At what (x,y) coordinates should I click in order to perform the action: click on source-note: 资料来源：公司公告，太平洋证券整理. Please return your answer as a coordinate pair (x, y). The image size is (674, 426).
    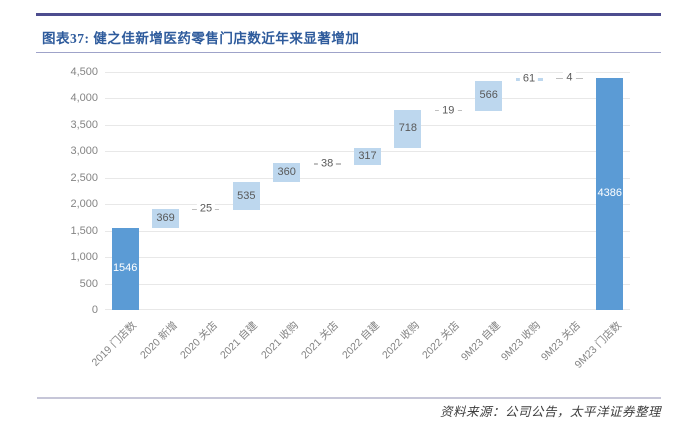
    Looking at the image, I should click on (550, 412).